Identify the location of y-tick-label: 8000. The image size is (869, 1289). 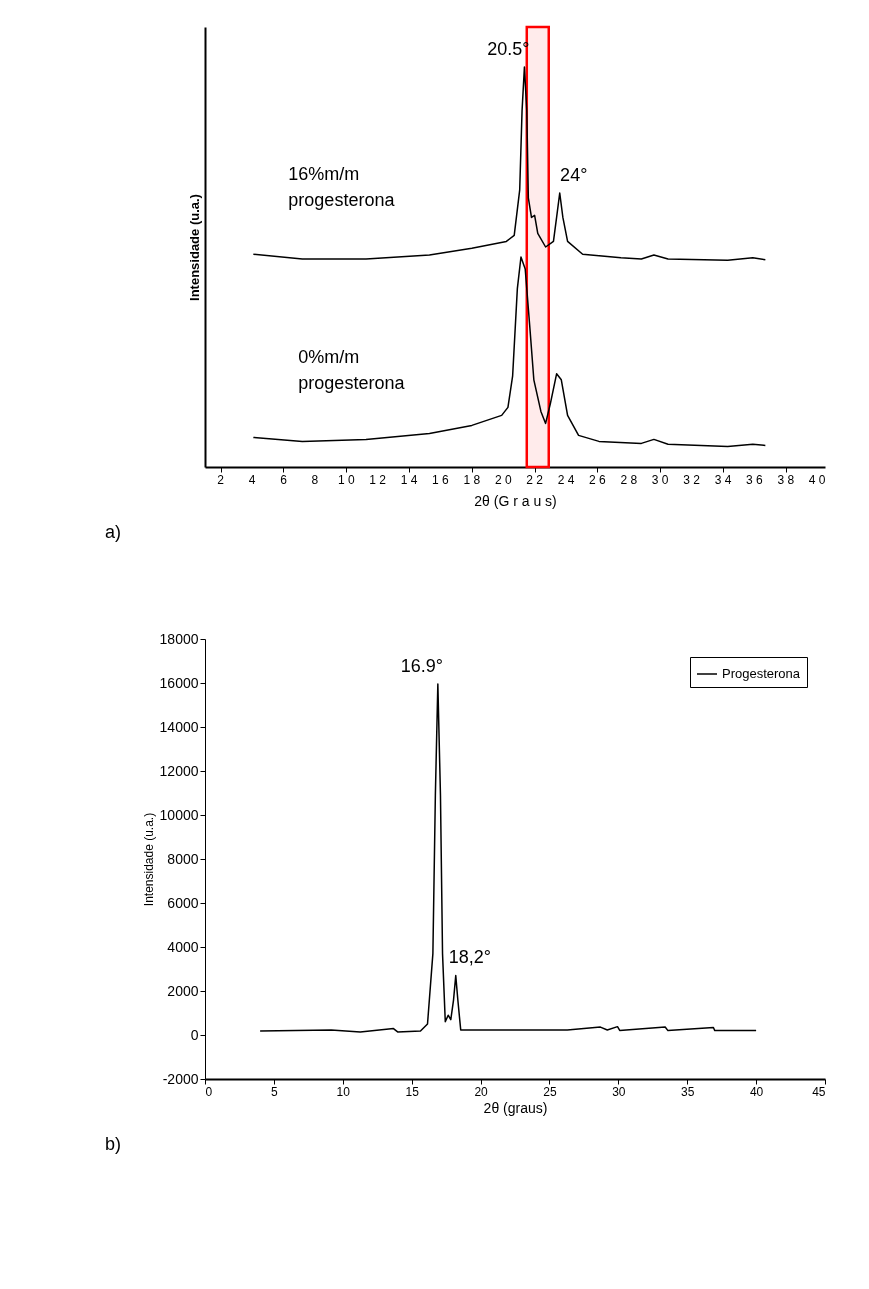
(183, 858).